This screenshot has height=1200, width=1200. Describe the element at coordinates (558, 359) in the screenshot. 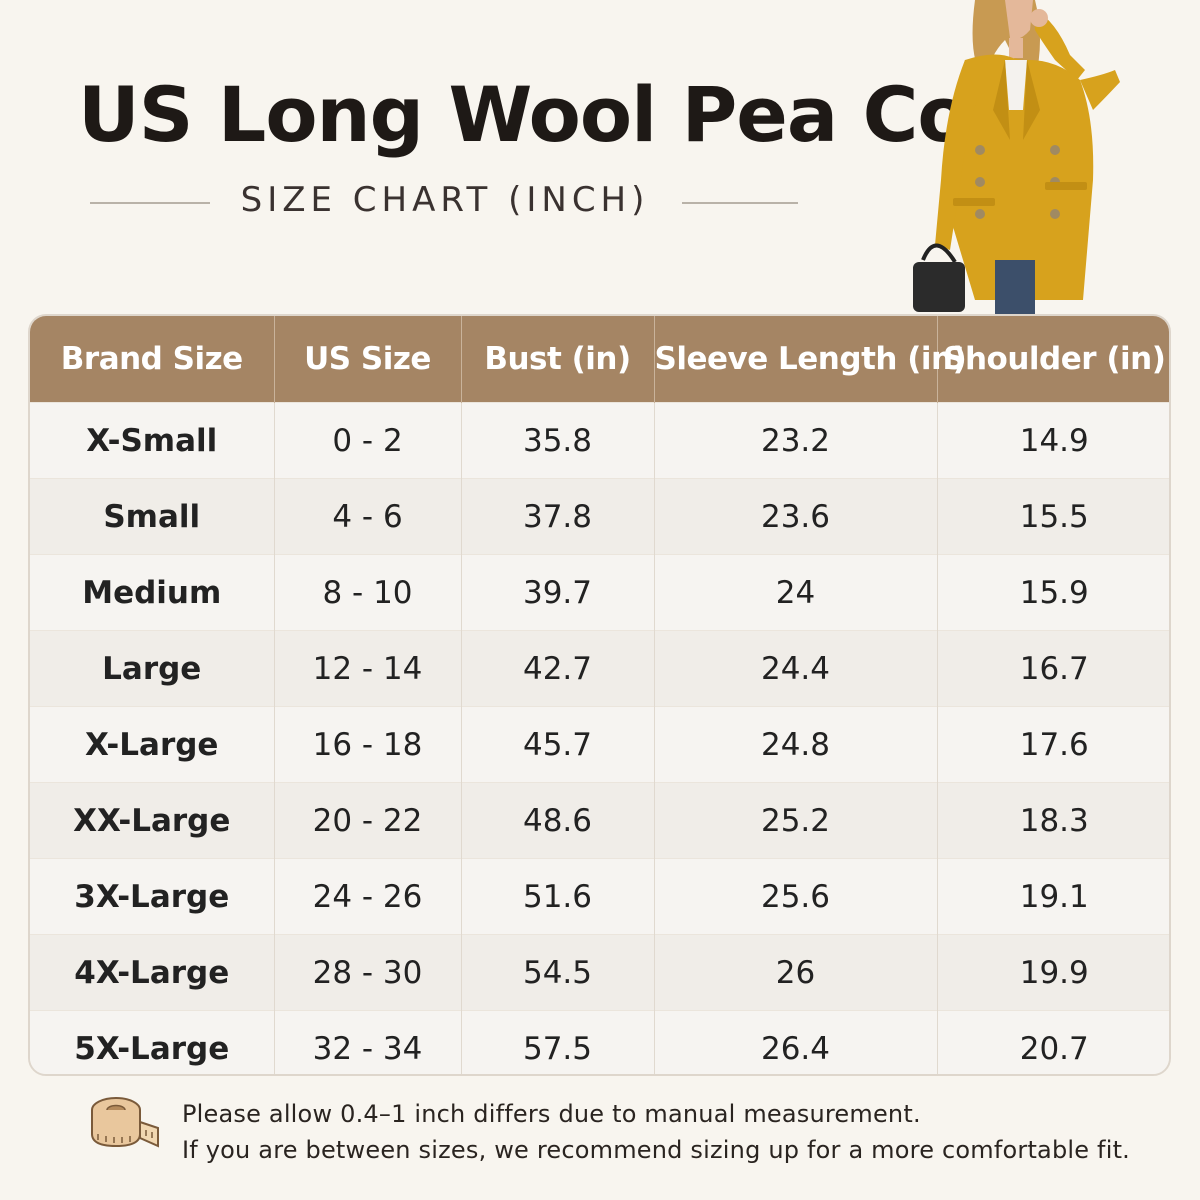

I see `column-header-bust: Bust (in)` at that location.